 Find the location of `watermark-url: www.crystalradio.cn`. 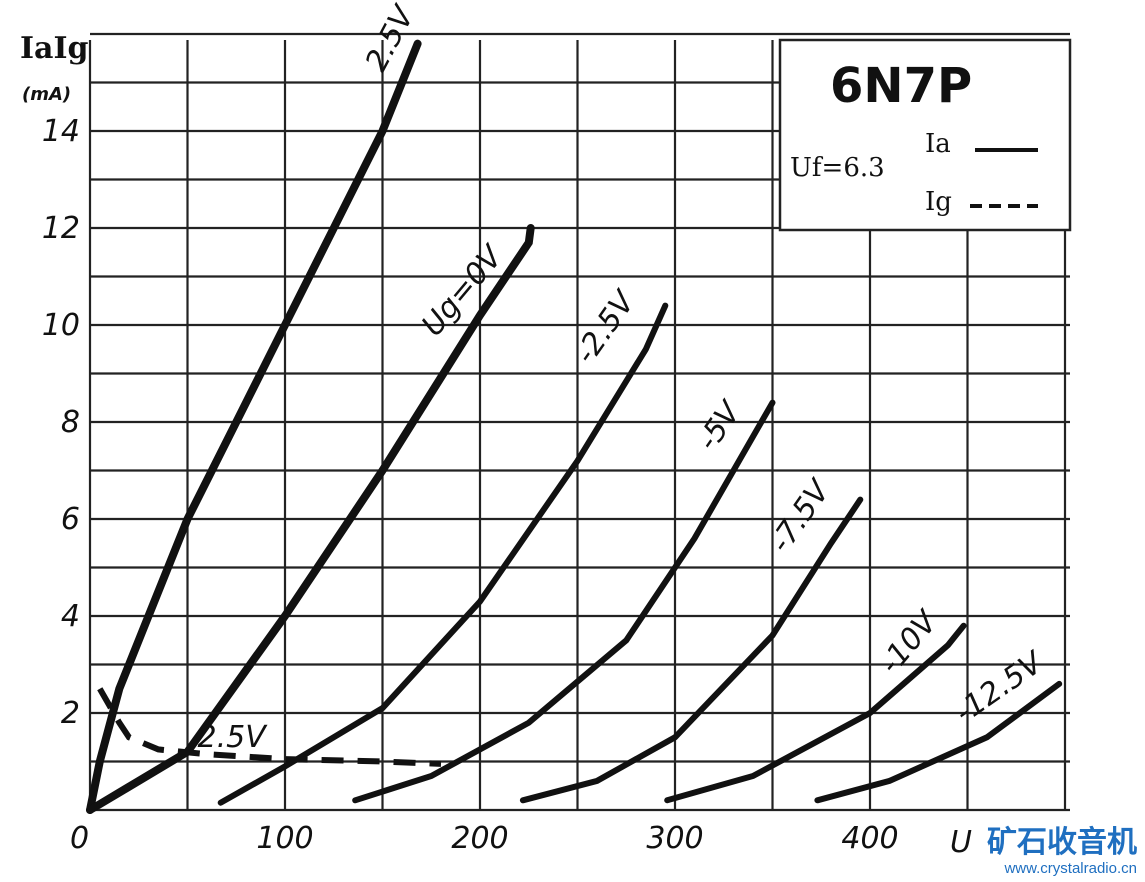

watermark-url: www.crystalradio.cn is located at coordinates (1070, 868).